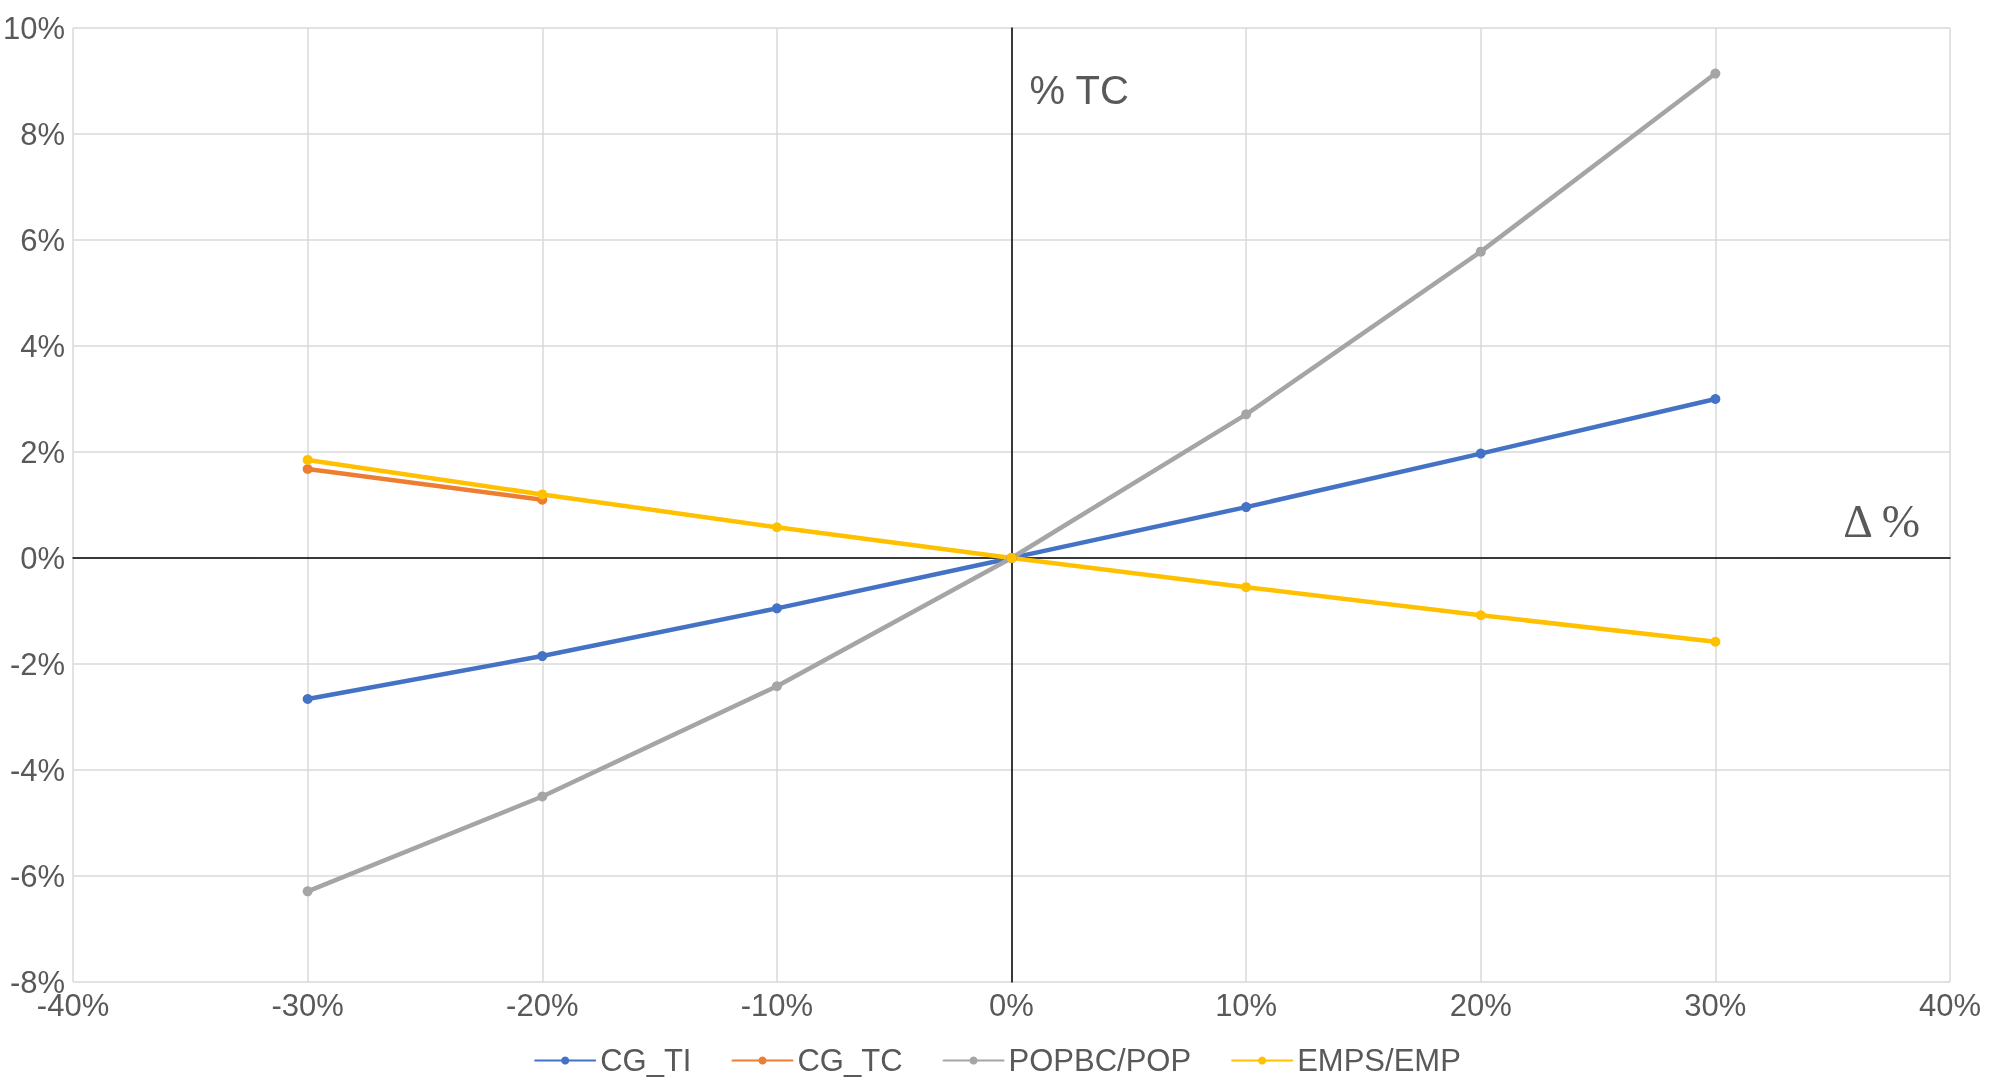  Describe the element at coordinates (37, 664) in the screenshot. I see `y-tick-label: -2%` at that location.